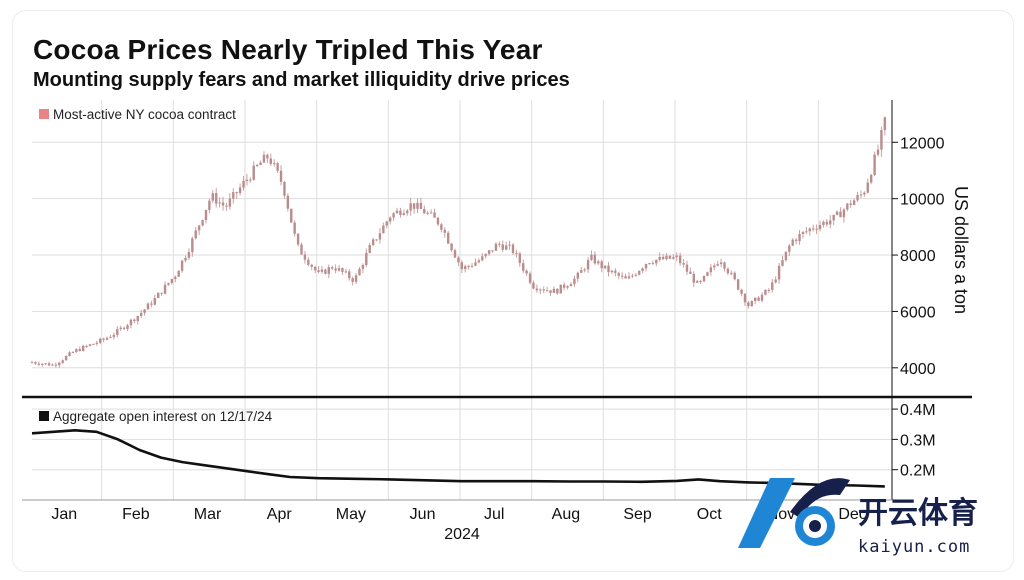 This screenshot has width=1024, height=580. Describe the element at coordinates (922, 143) in the screenshot. I see `price-tick-label: 12000` at that location.